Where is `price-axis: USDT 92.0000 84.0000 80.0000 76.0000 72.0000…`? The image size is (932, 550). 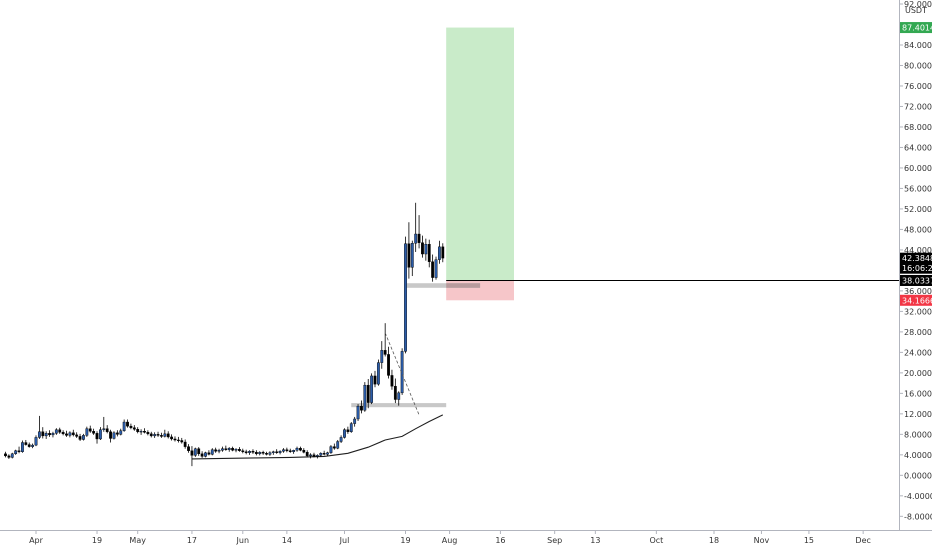
price-axis: USDT 92.0000 84.0000 80.0000 76.0000 72.0000… is located at coordinates (915, 260).